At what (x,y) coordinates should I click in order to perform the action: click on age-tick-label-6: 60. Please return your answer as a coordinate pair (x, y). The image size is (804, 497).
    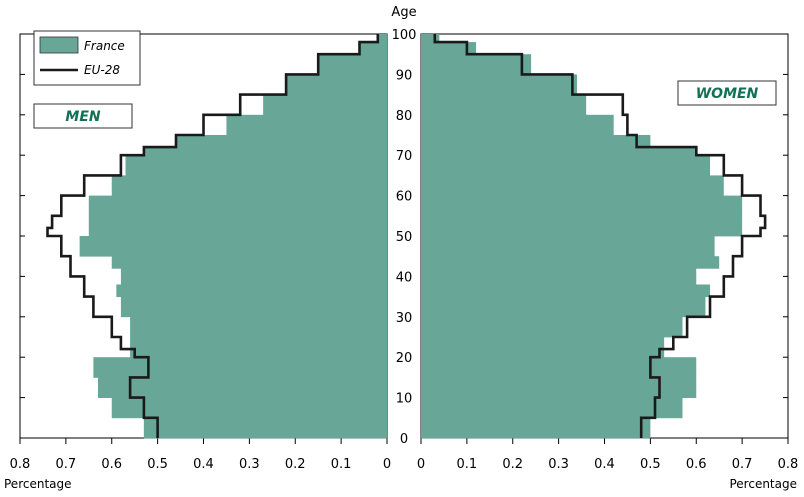
    Looking at the image, I should click on (404, 197).